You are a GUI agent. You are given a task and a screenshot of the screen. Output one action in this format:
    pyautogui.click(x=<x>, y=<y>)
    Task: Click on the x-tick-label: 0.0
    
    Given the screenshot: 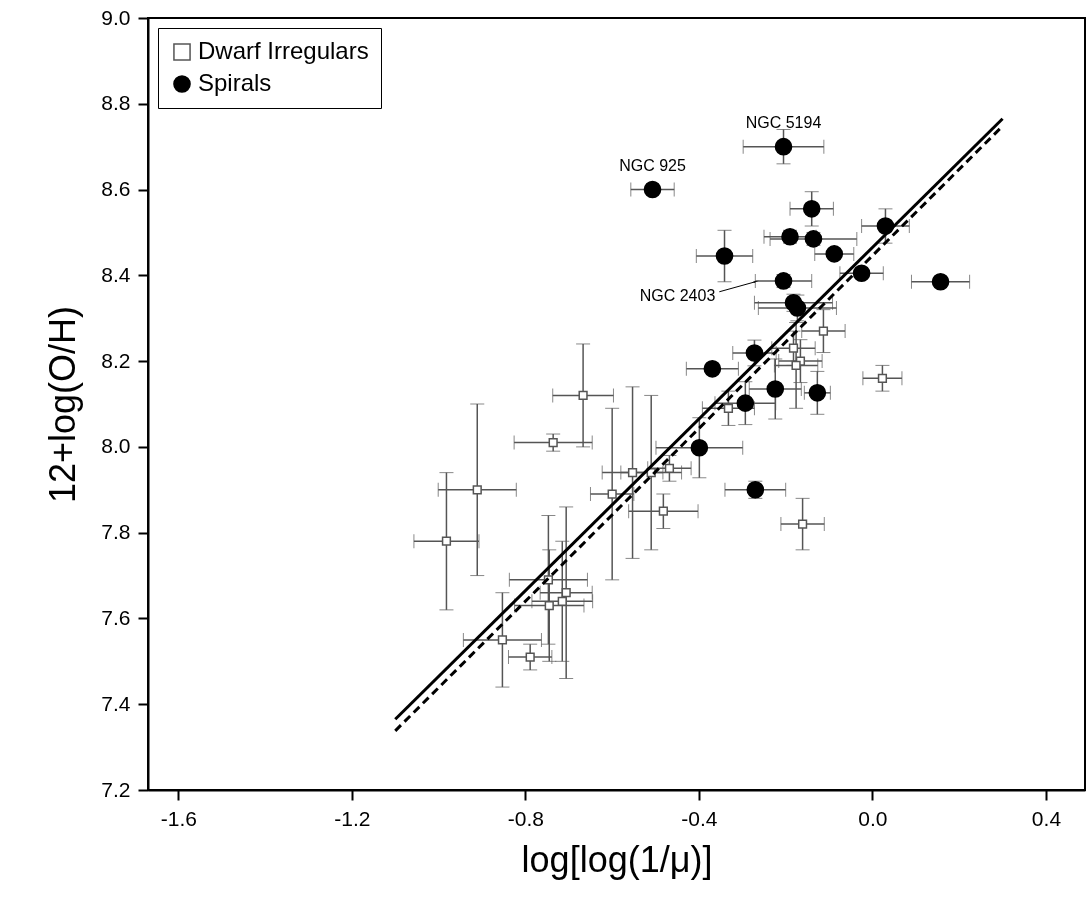 What is the action you would take?
    pyautogui.click(x=873, y=818)
    